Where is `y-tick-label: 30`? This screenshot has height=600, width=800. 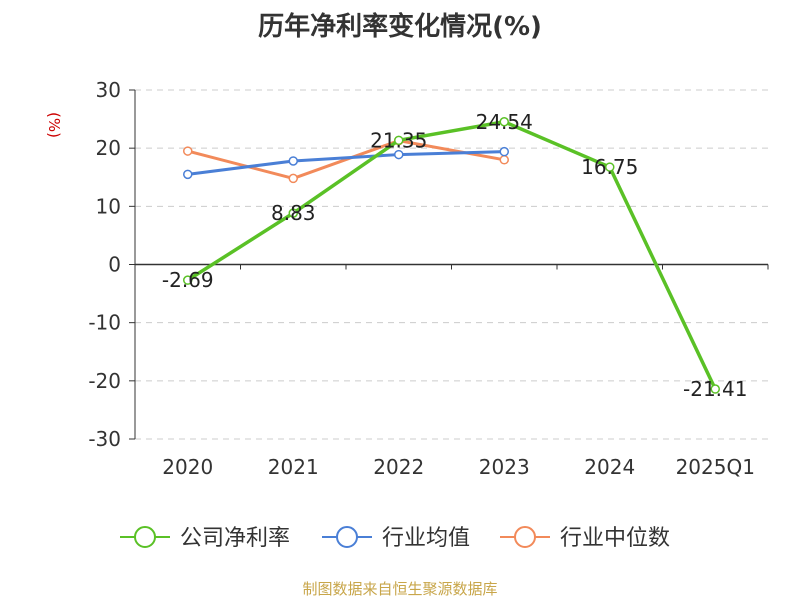
y-tick-label: 30 is located at coordinates (108, 90).